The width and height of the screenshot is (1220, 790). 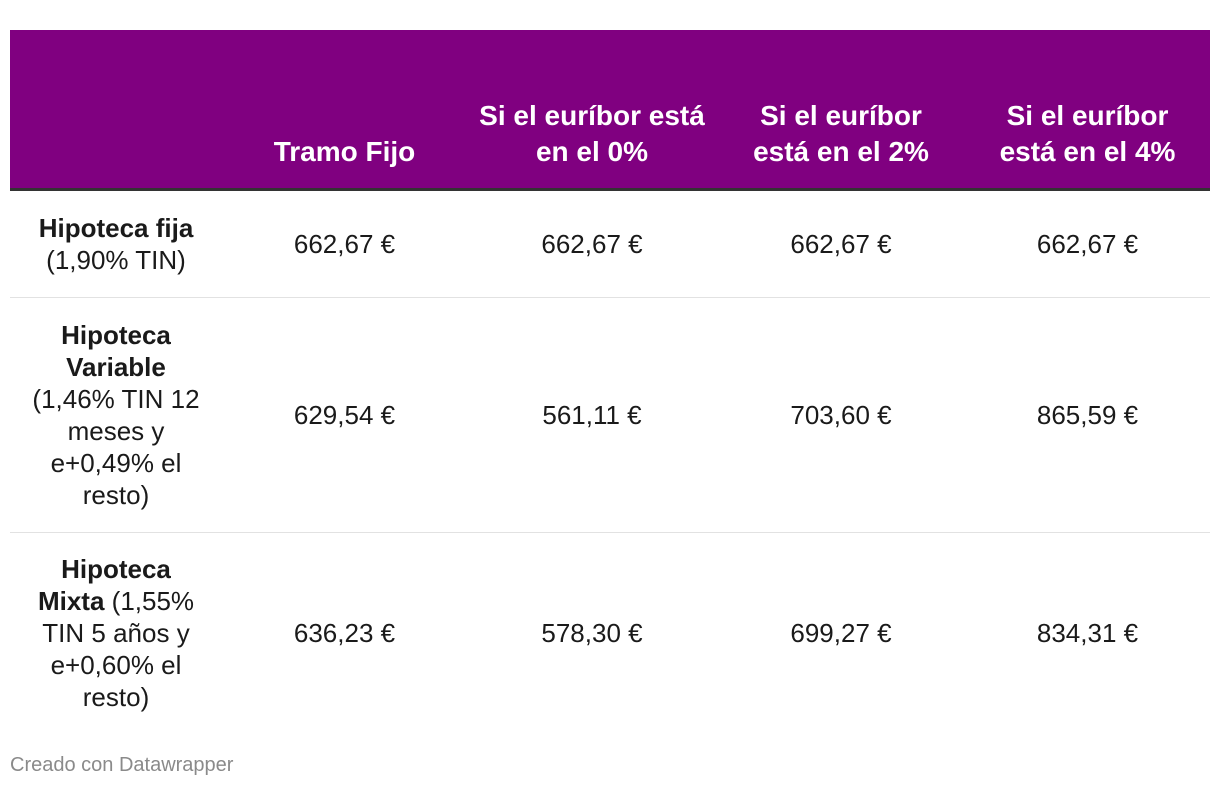 What do you see at coordinates (116, 351) in the screenshot?
I see `row-label-bold: Hipoteca Variable` at bounding box center [116, 351].